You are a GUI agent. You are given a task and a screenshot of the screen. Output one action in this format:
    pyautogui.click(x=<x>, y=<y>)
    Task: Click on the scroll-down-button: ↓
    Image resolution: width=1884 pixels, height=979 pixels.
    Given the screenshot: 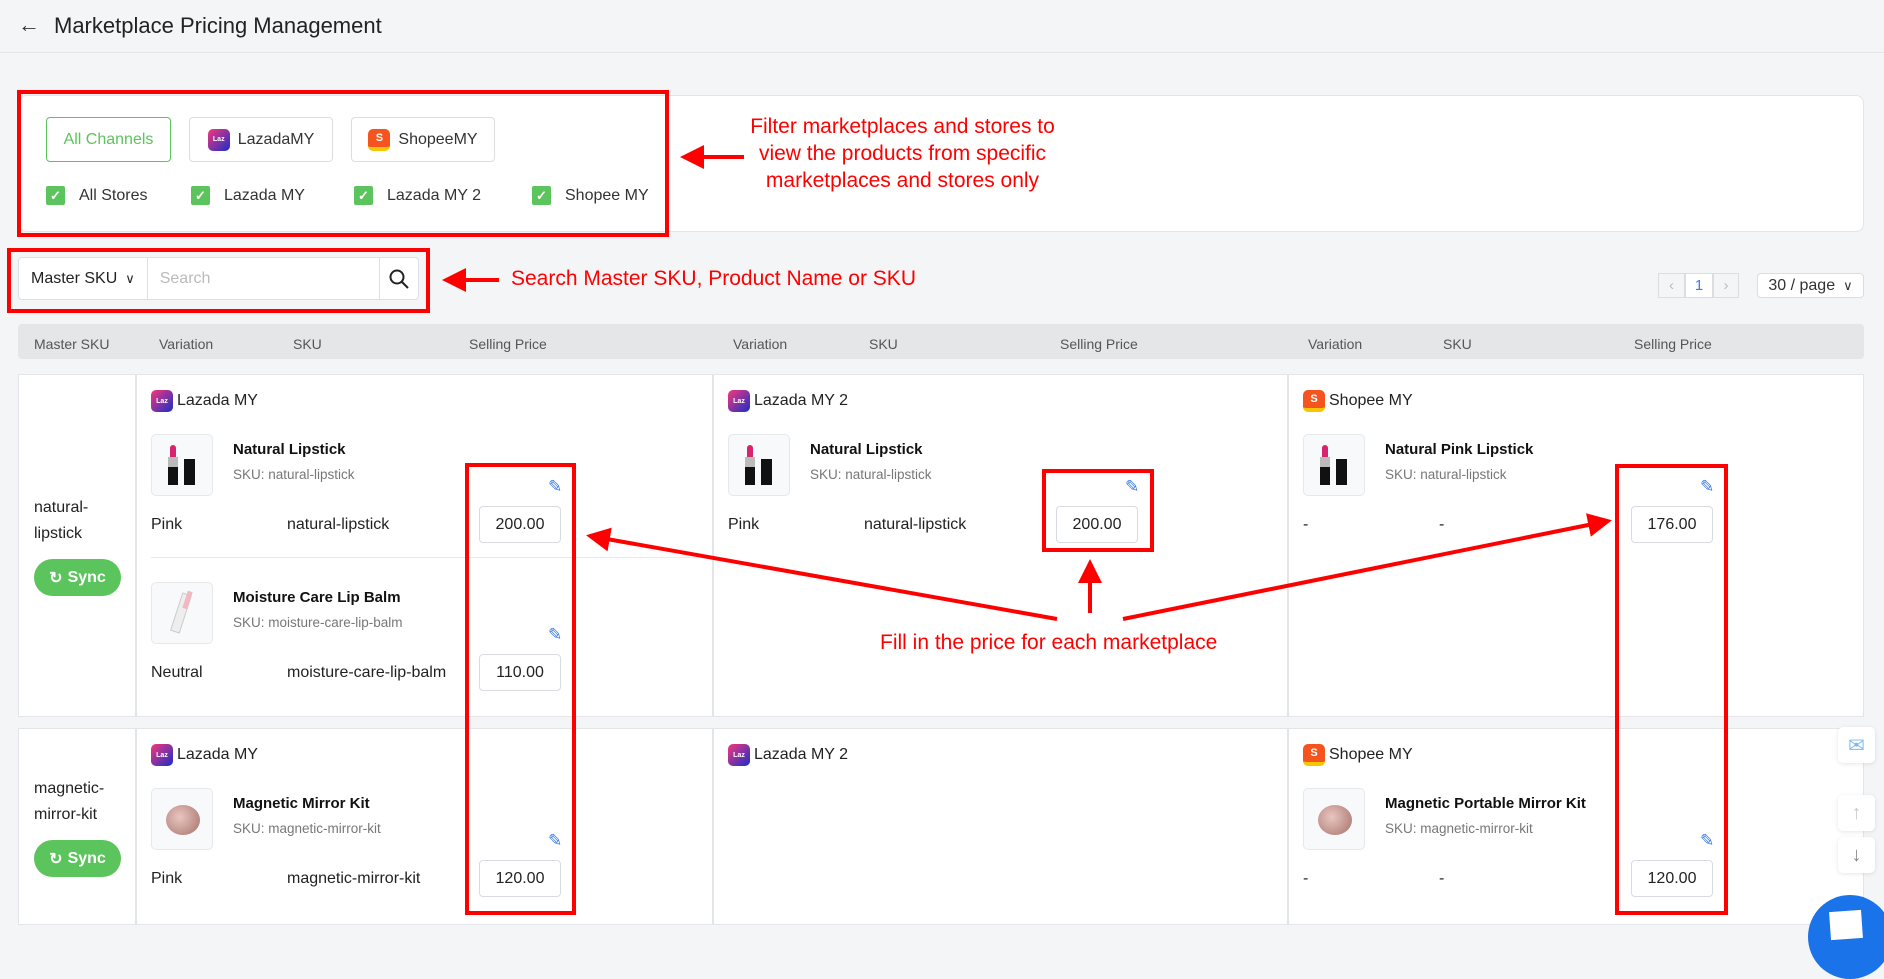 What is the action you would take?
    pyautogui.click(x=1856, y=855)
    